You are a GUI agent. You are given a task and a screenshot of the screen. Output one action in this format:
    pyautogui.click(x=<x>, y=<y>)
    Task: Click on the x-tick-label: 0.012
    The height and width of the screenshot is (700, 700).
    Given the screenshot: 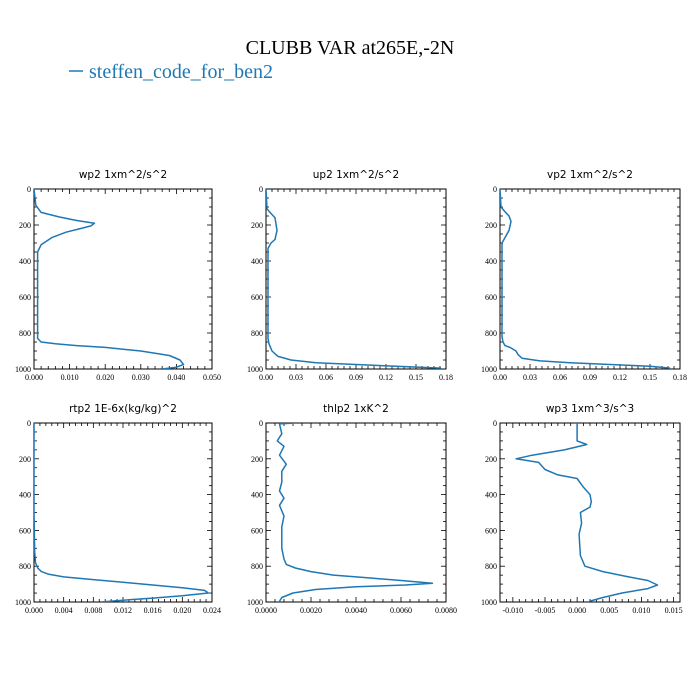 What is the action you would take?
    pyautogui.click(x=123, y=610)
    